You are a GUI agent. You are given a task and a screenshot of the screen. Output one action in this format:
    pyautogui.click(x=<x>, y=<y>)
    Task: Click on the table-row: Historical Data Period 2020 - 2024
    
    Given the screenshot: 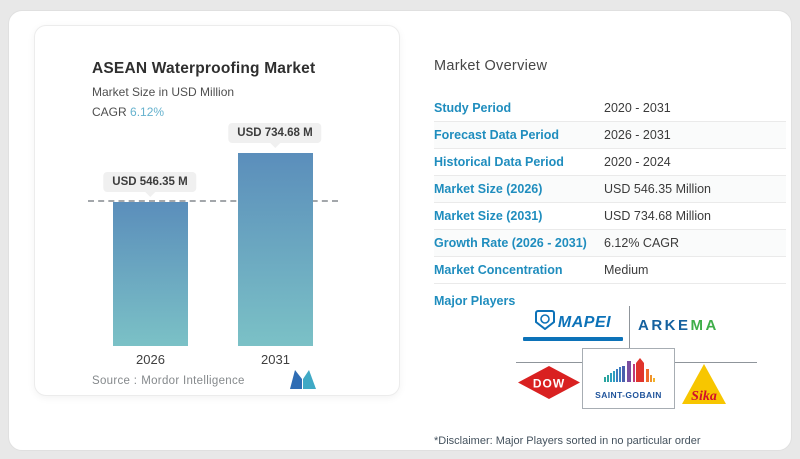 What is the action you would take?
    pyautogui.click(x=610, y=162)
    